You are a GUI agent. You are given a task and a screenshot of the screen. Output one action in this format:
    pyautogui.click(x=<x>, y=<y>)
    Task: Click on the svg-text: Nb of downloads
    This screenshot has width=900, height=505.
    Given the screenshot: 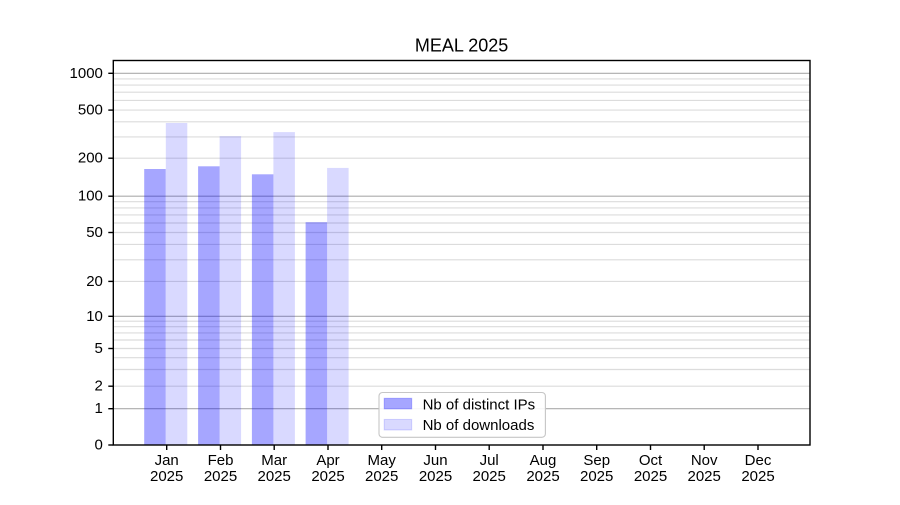 What is the action you would take?
    pyautogui.click(x=479, y=425)
    